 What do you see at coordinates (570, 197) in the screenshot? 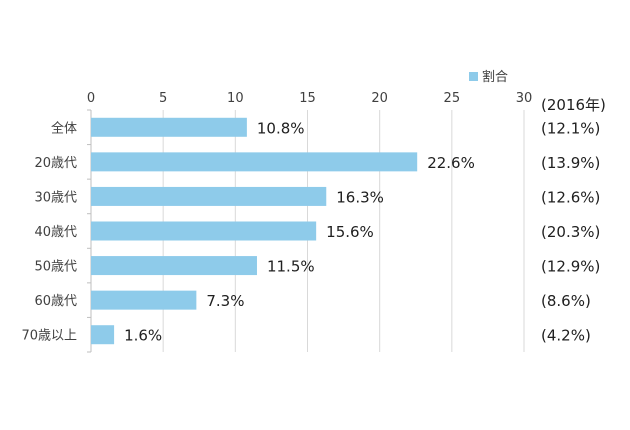
I see `comparison-label: (12.6%)` at bounding box center [570, 197].